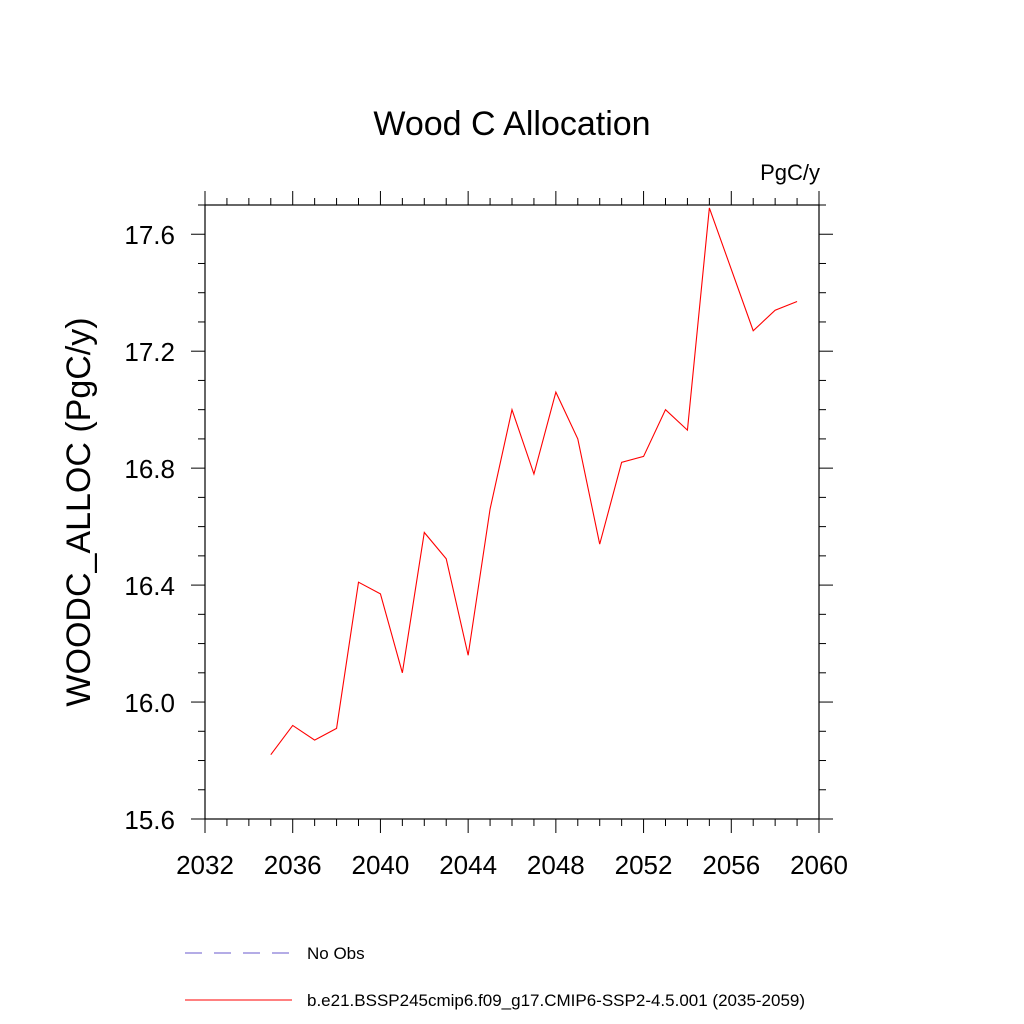 This screenshot has width=1024, height=1024. Describe the element at coordinates (293, 865) in the screenshot. I see `x-tick-label: 2036` at that location.